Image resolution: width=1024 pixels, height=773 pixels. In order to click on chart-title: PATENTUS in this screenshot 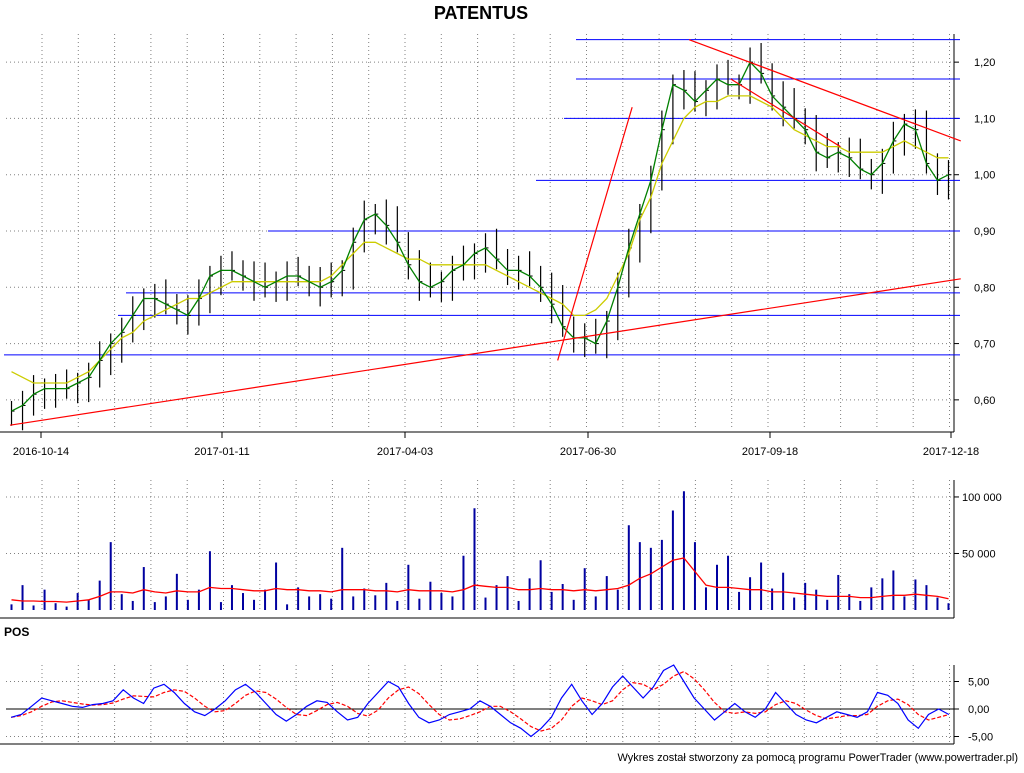, I will do `click(481, 13)`.